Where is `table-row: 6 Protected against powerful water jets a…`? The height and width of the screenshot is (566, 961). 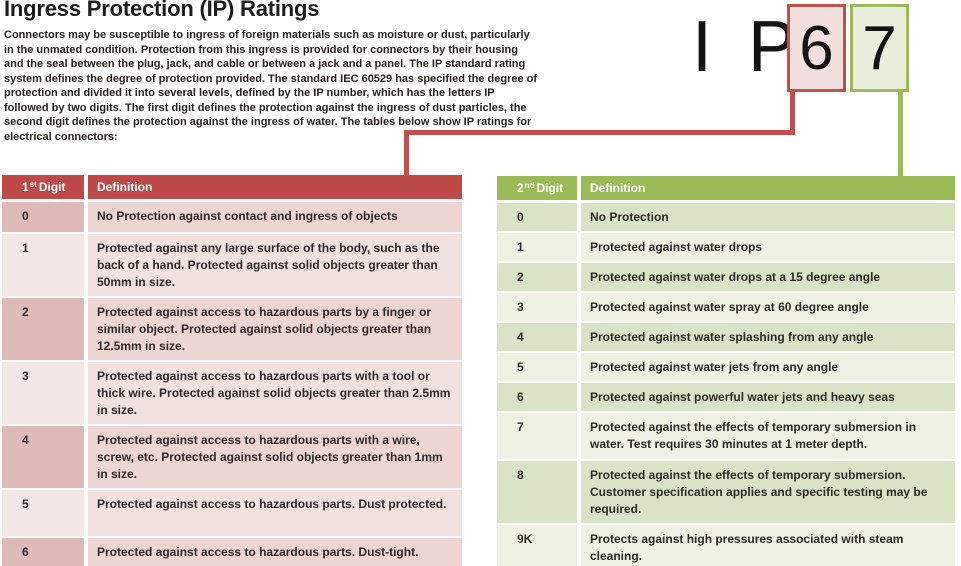
table-row: 6 Protected against powerful water jets a… is located at coordinates (726, 397).